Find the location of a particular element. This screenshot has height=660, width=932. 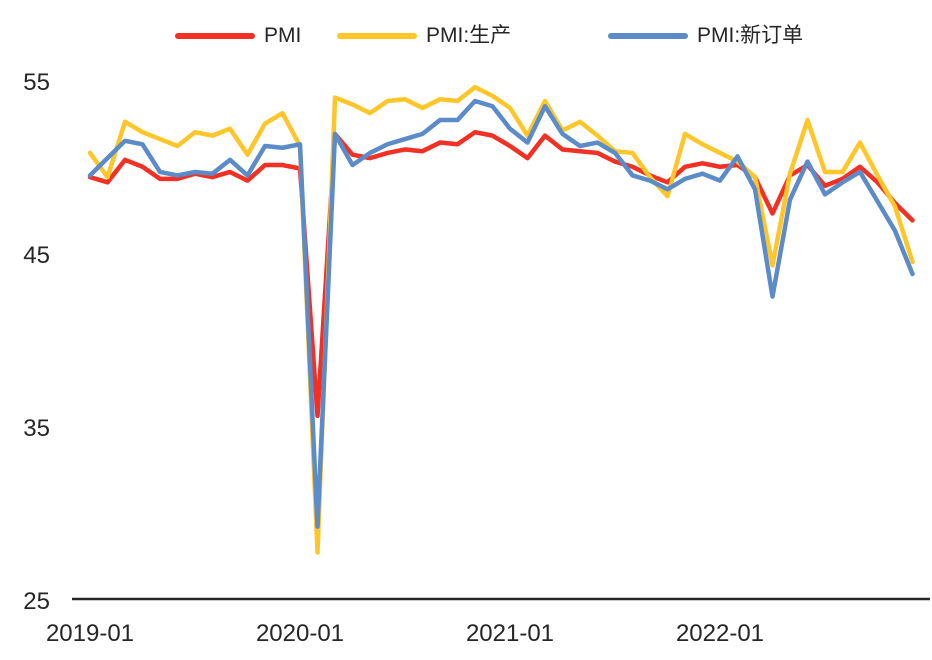

chart-legend: PMI PMI:生产 PMI:新订单 is located at coordinates (466, 30).